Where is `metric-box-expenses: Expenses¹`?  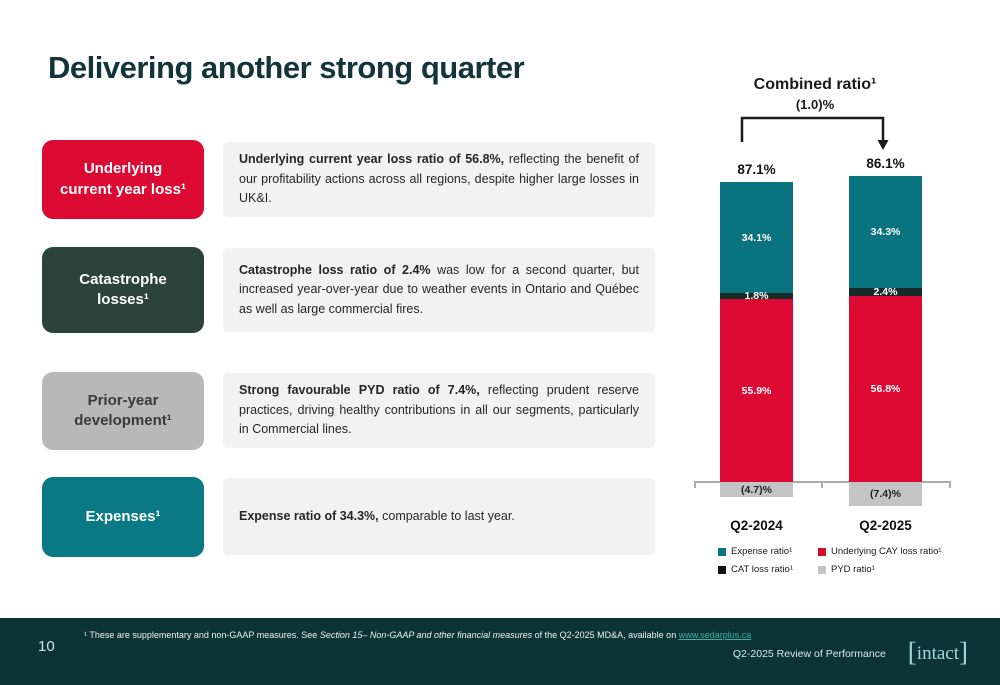
metric-box-expenses: Expenses¹ is located at coordinates (123, 517).